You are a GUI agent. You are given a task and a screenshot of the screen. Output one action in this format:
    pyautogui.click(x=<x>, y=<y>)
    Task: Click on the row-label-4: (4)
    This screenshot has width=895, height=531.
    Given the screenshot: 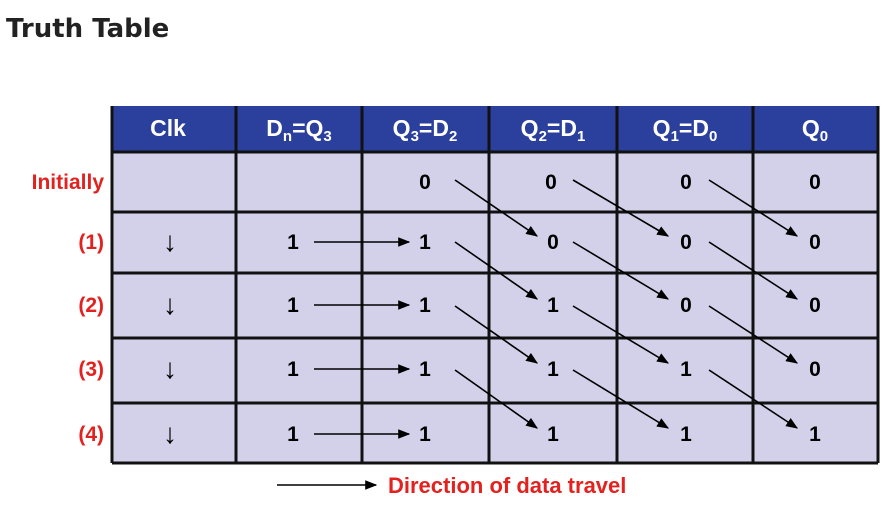 What is the action you would take?
    pyautogui.click(x=91, y=434)
    